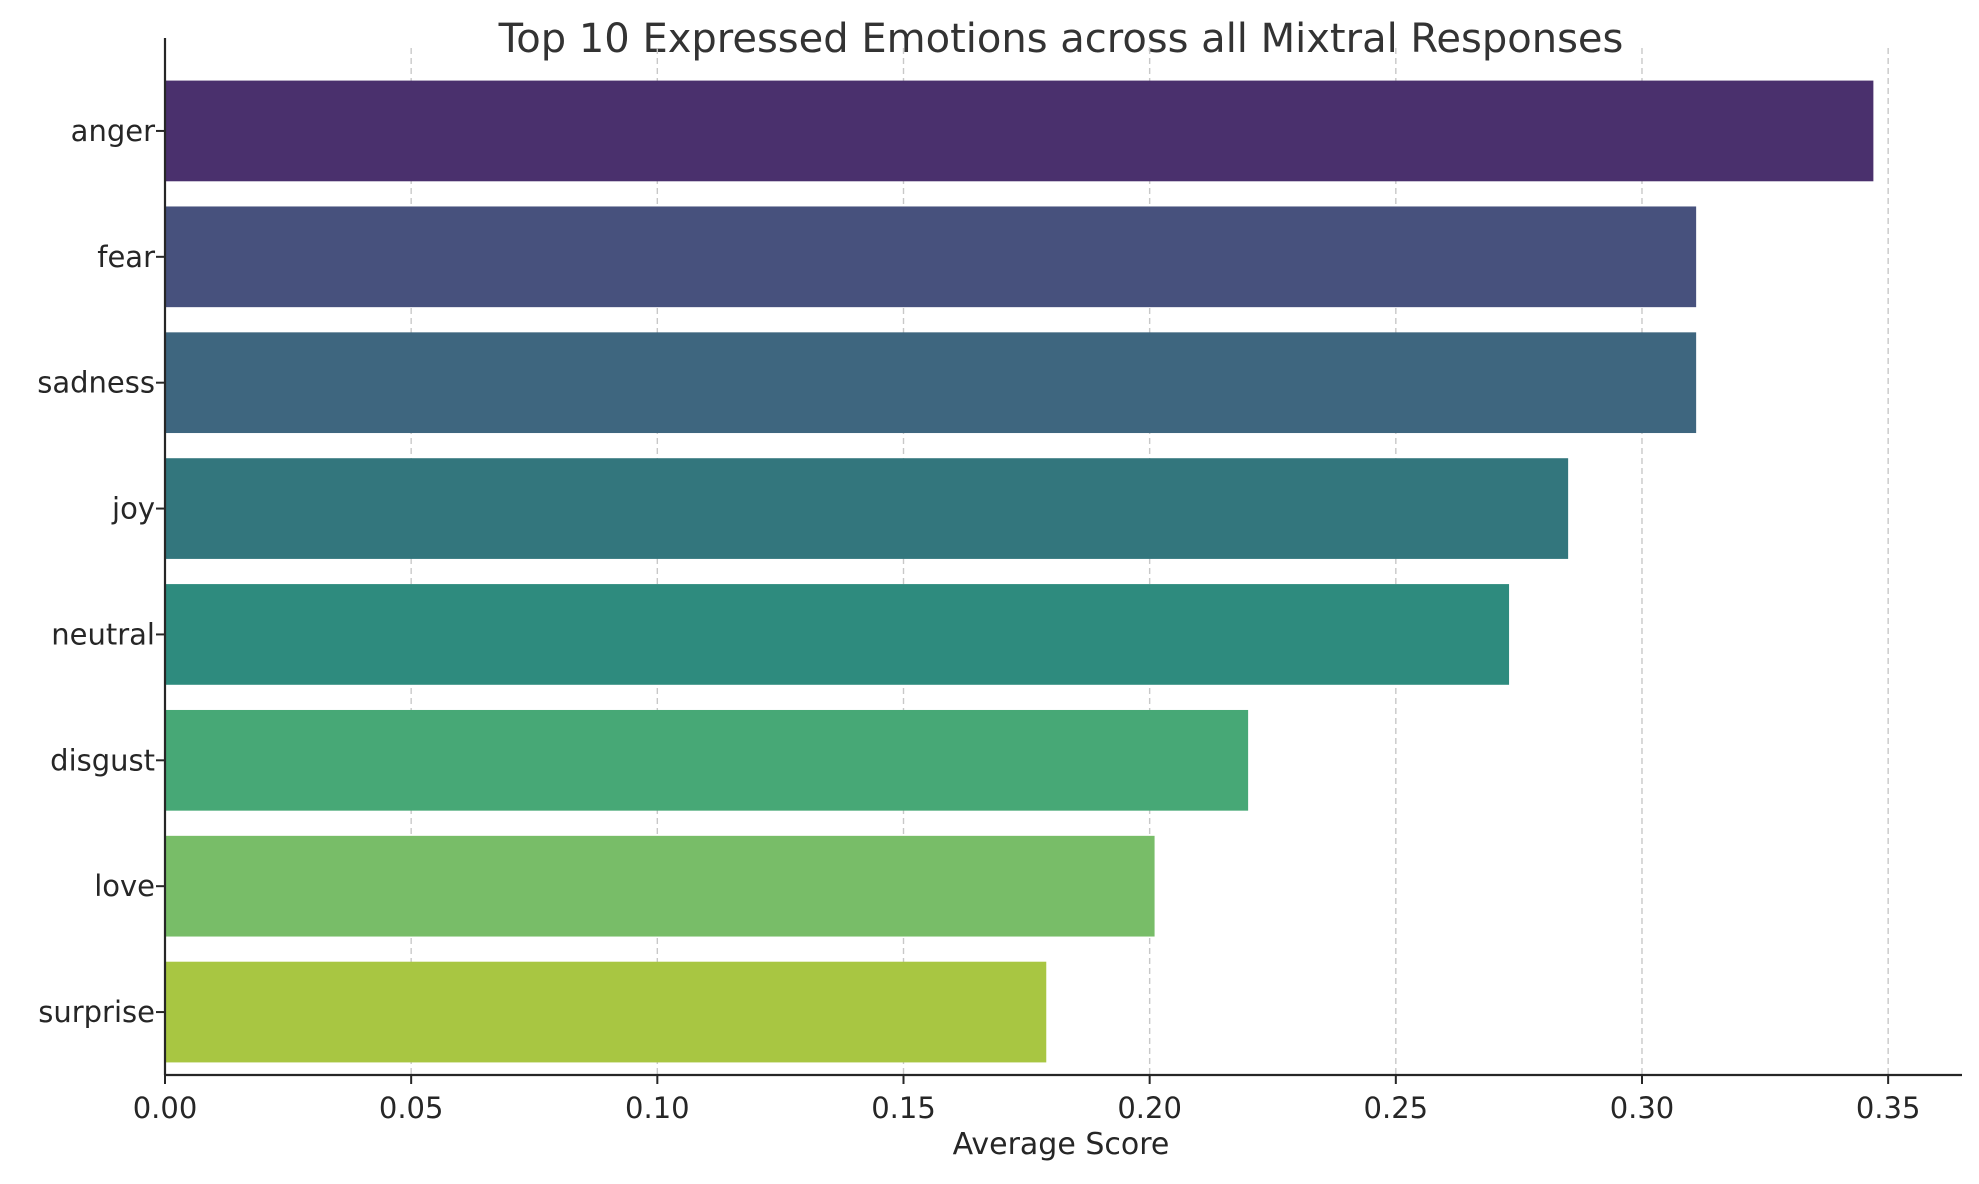 This screenshot has width=1979, height=1184. Describe the element at coordinates (931, 383) in the screenshot. I see `bar-sadness` at that location.